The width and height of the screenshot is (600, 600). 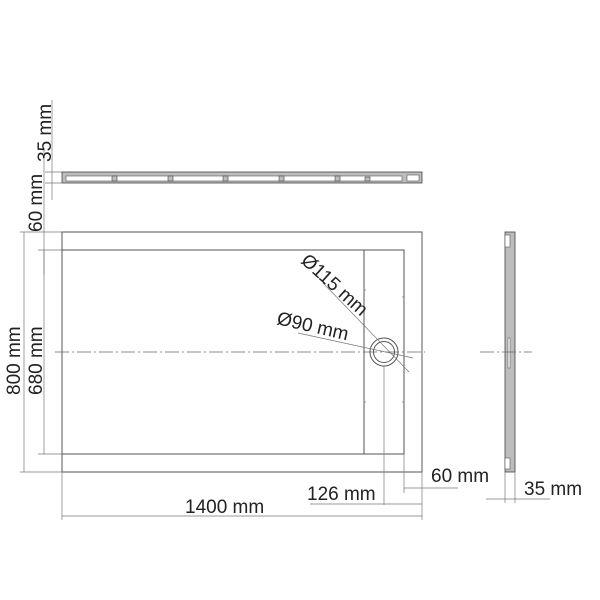 I want to click on drain-inner-circle, so click(x=384, y=352).